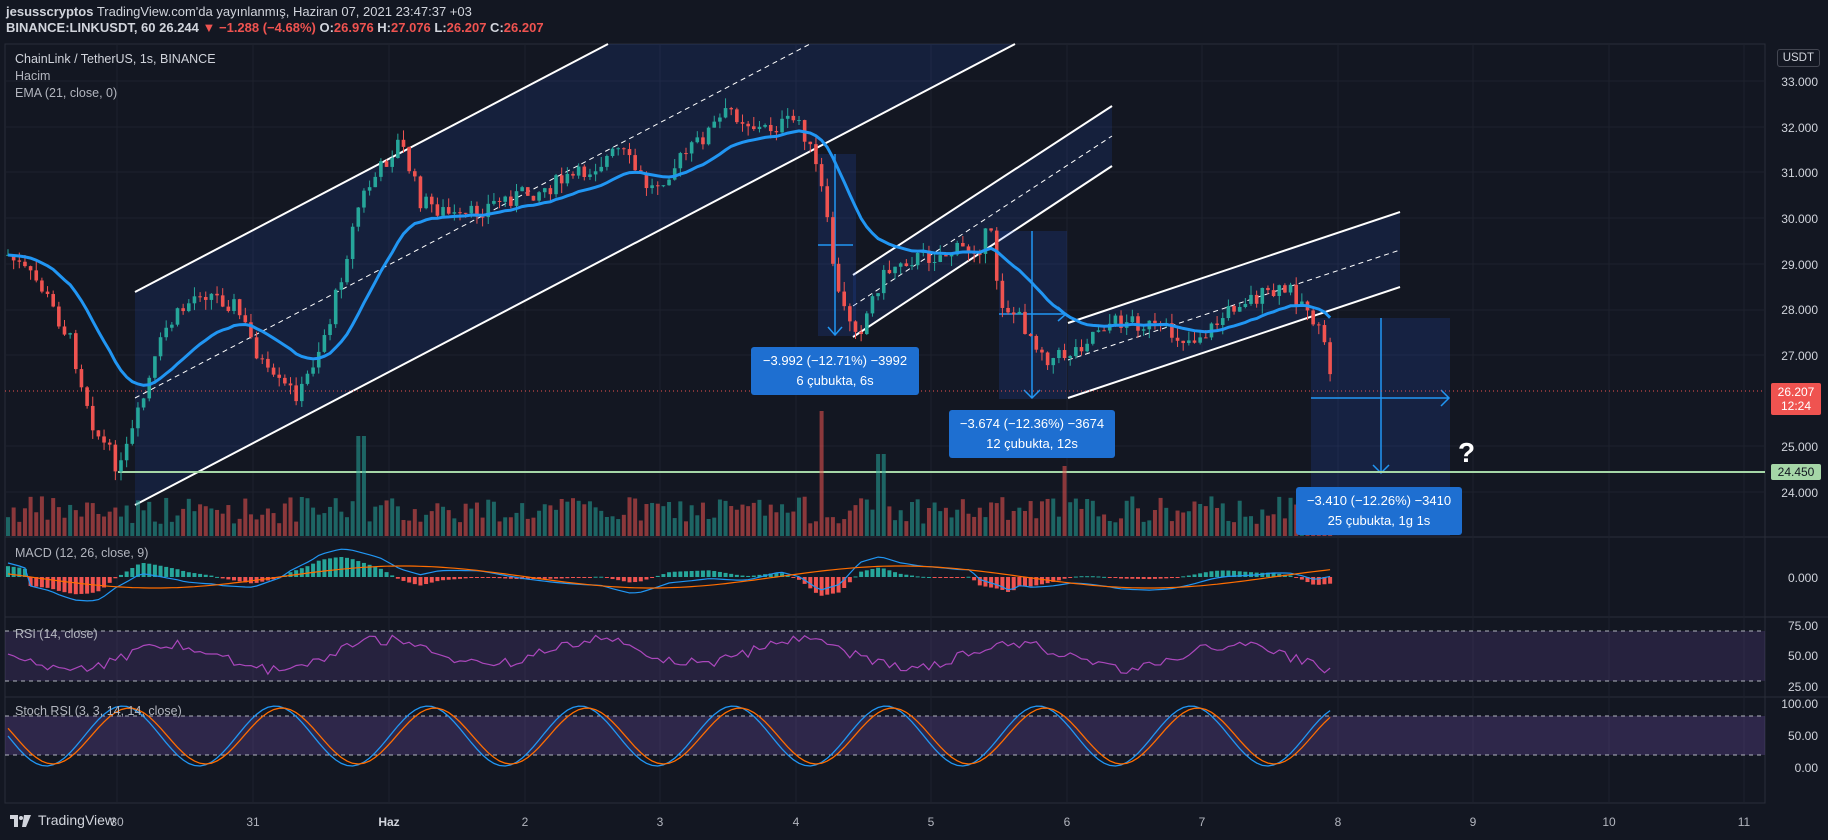  What do you see at coordinates (98, 711) in the screenshot?
I see `stoch-rsi-legend: Stoch RSI (3, 3, 14, 14, close)` at bounding box center [98, 711].